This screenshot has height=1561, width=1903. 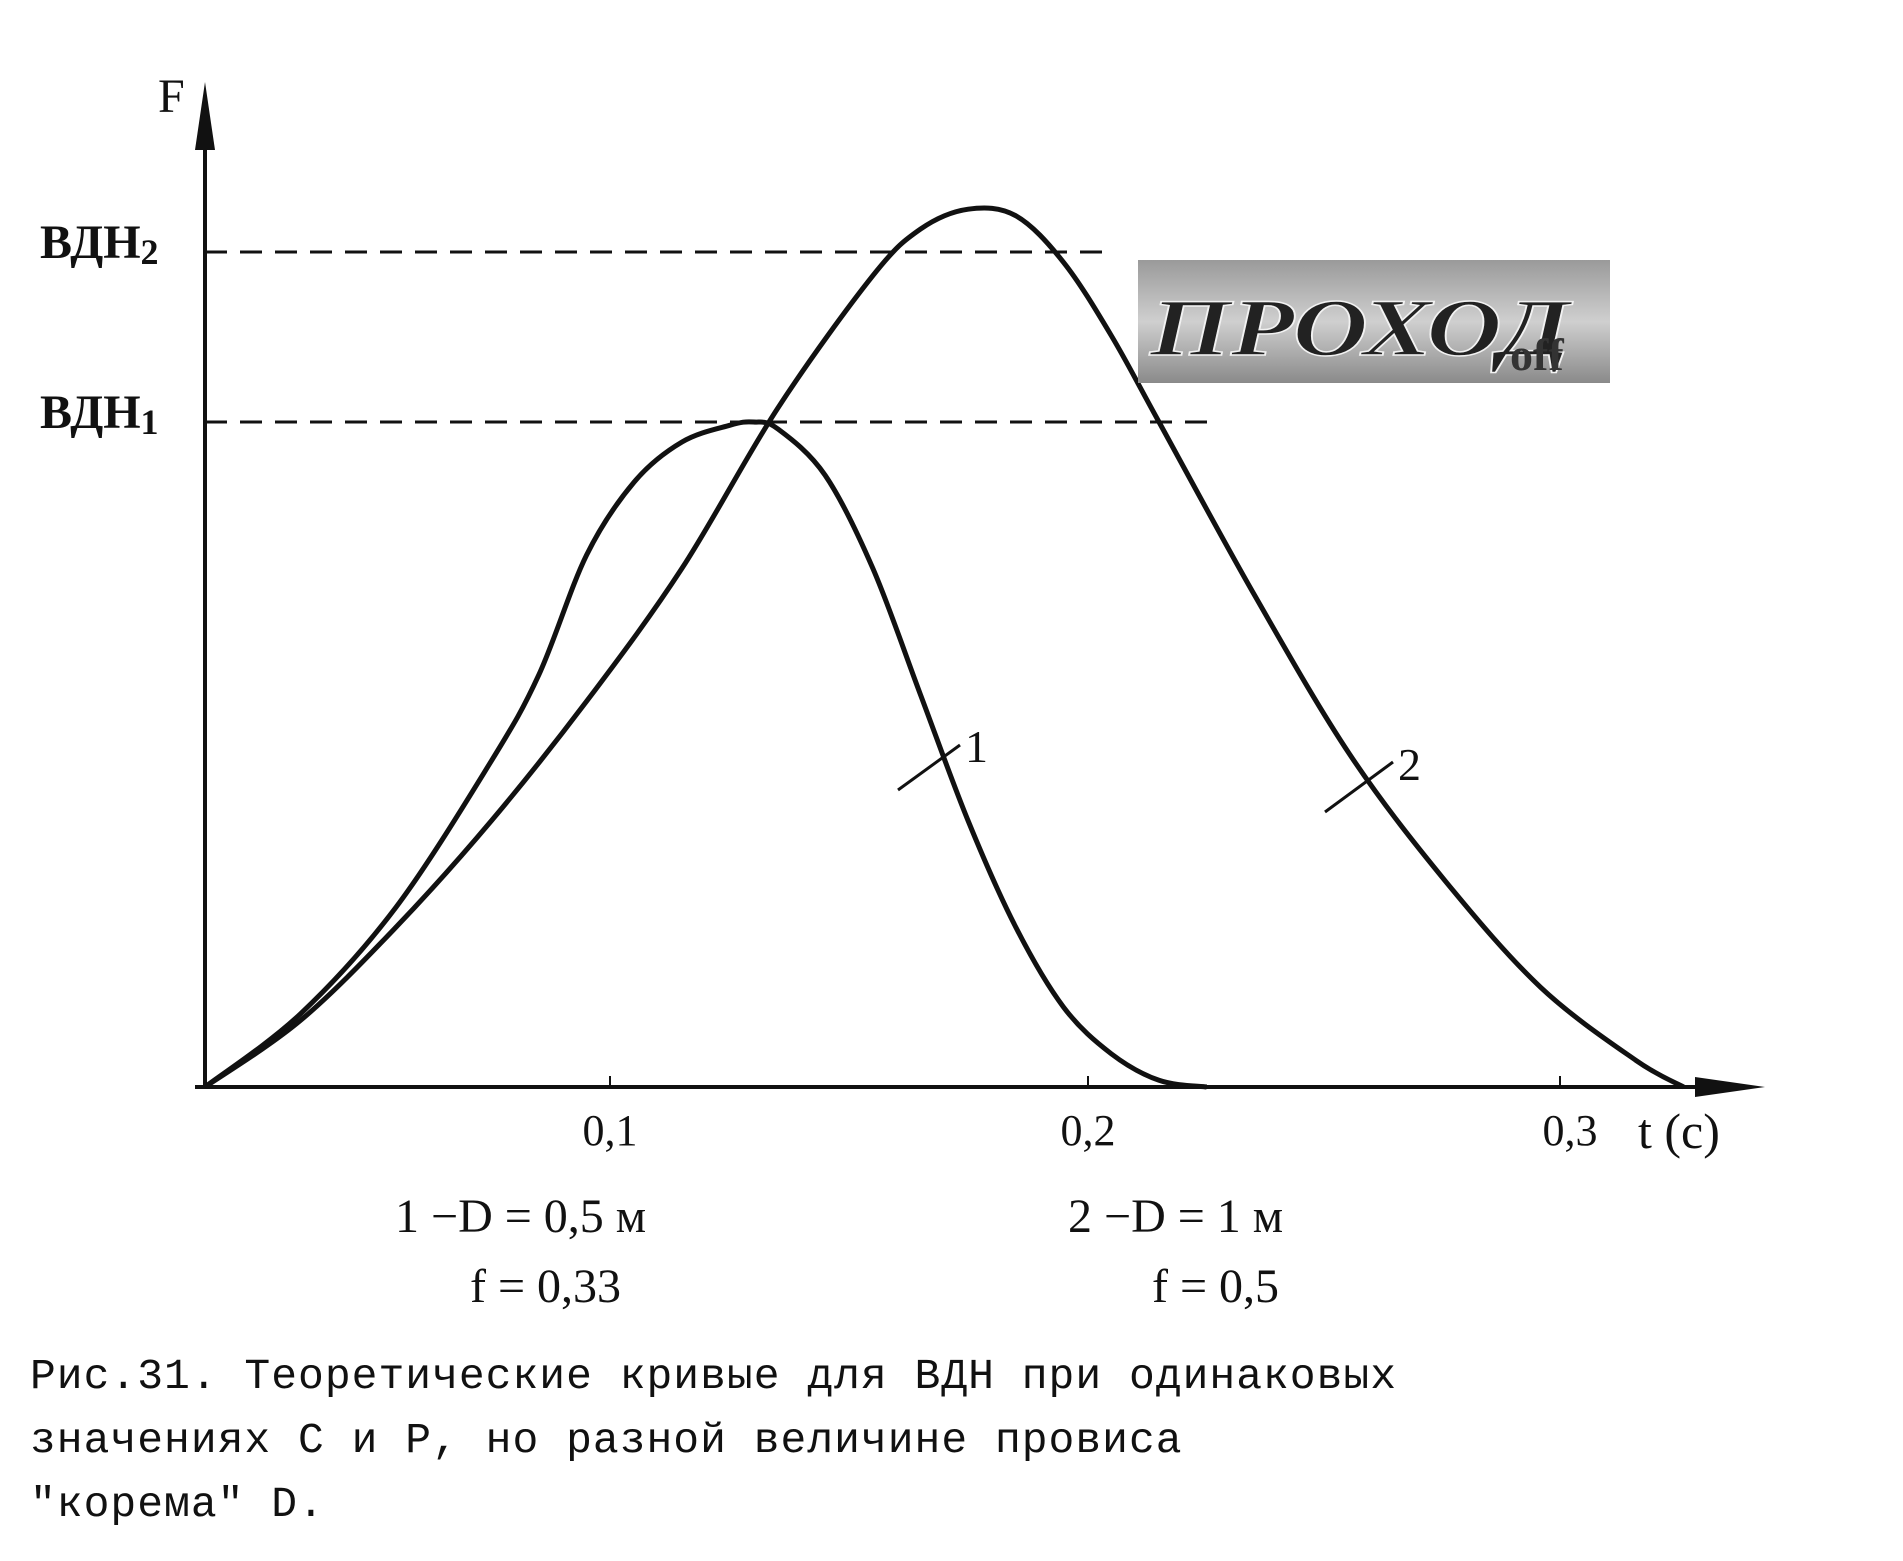 I want to click on x-axis-label: t (c), so click(x=1679, y=1131).